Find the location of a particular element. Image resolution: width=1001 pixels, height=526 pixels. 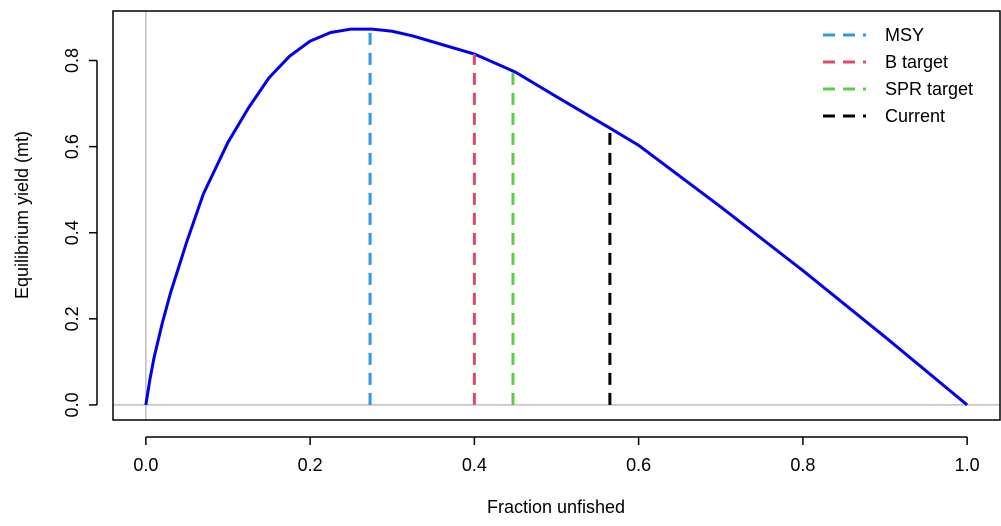

legend-label-msy: MSY is located at coordinates (904, 35).